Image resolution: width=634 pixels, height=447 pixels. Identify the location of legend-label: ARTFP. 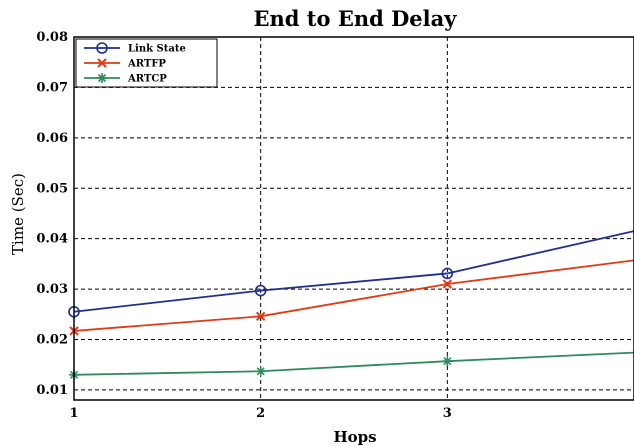
(146, 64).